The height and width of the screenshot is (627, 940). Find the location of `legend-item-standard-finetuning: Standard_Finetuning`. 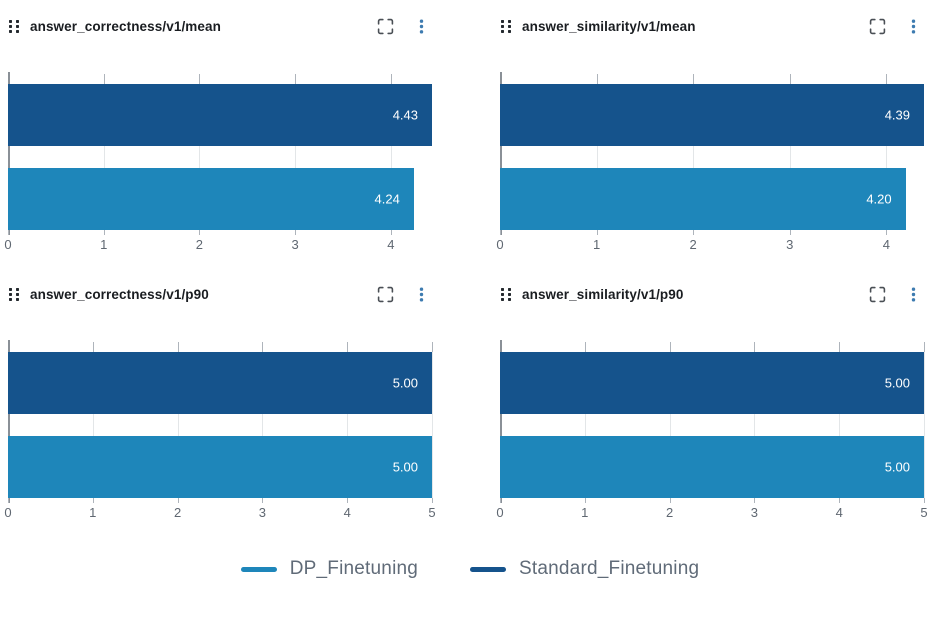

legend-item-standard-finetuning: Standard_Finetuning is located at coordinates (584, 569).